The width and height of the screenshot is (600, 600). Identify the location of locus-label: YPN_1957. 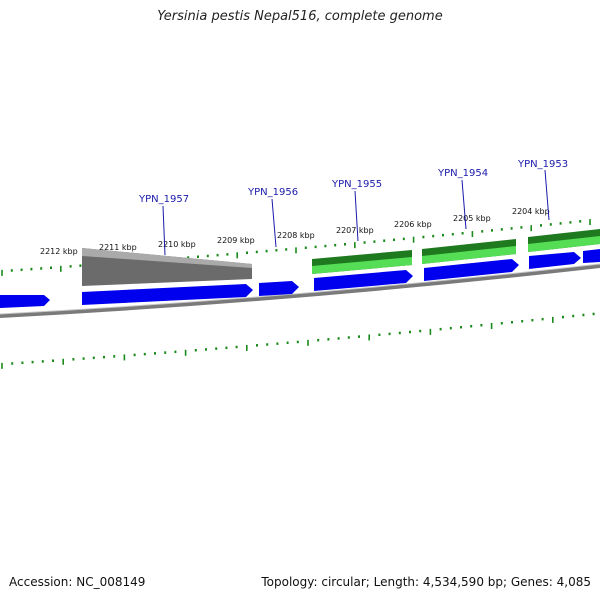
(163, 199).